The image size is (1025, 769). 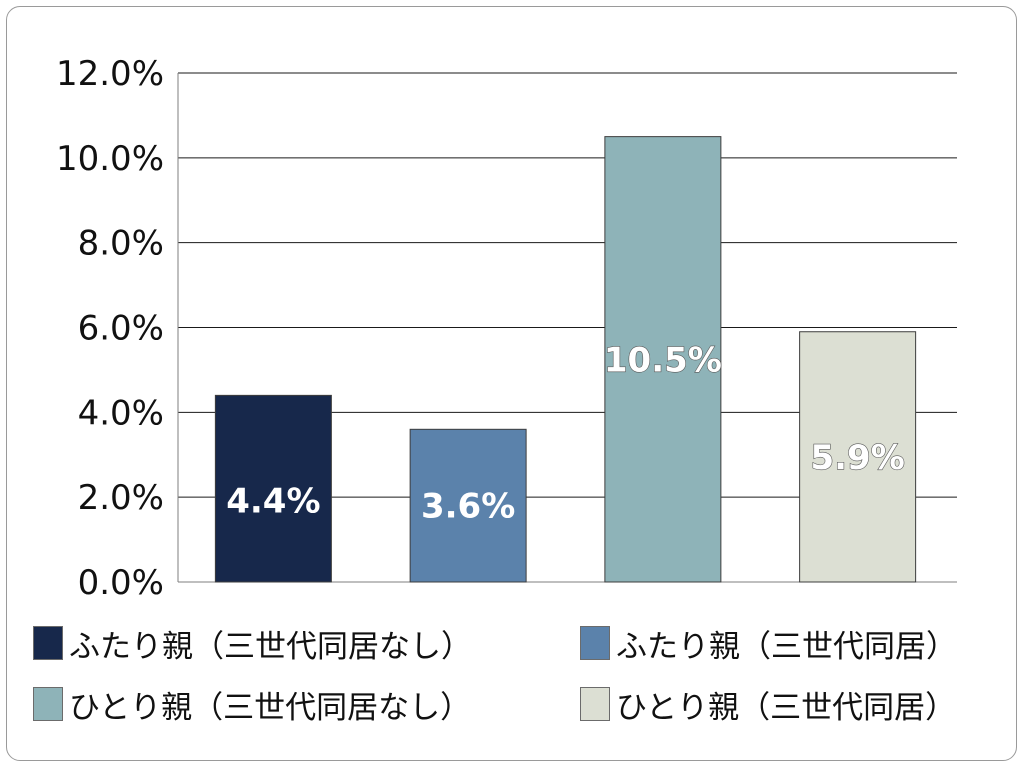 I want to click on data-label: 4.4%, so click(x=273, y=502).